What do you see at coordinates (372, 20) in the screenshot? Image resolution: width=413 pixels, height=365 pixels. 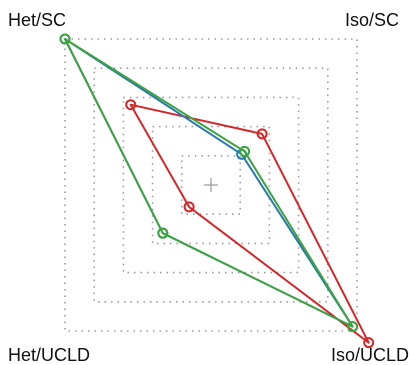 I see `axis-label-iso-sc: Iso/SC` at bounding box center [372, 20].